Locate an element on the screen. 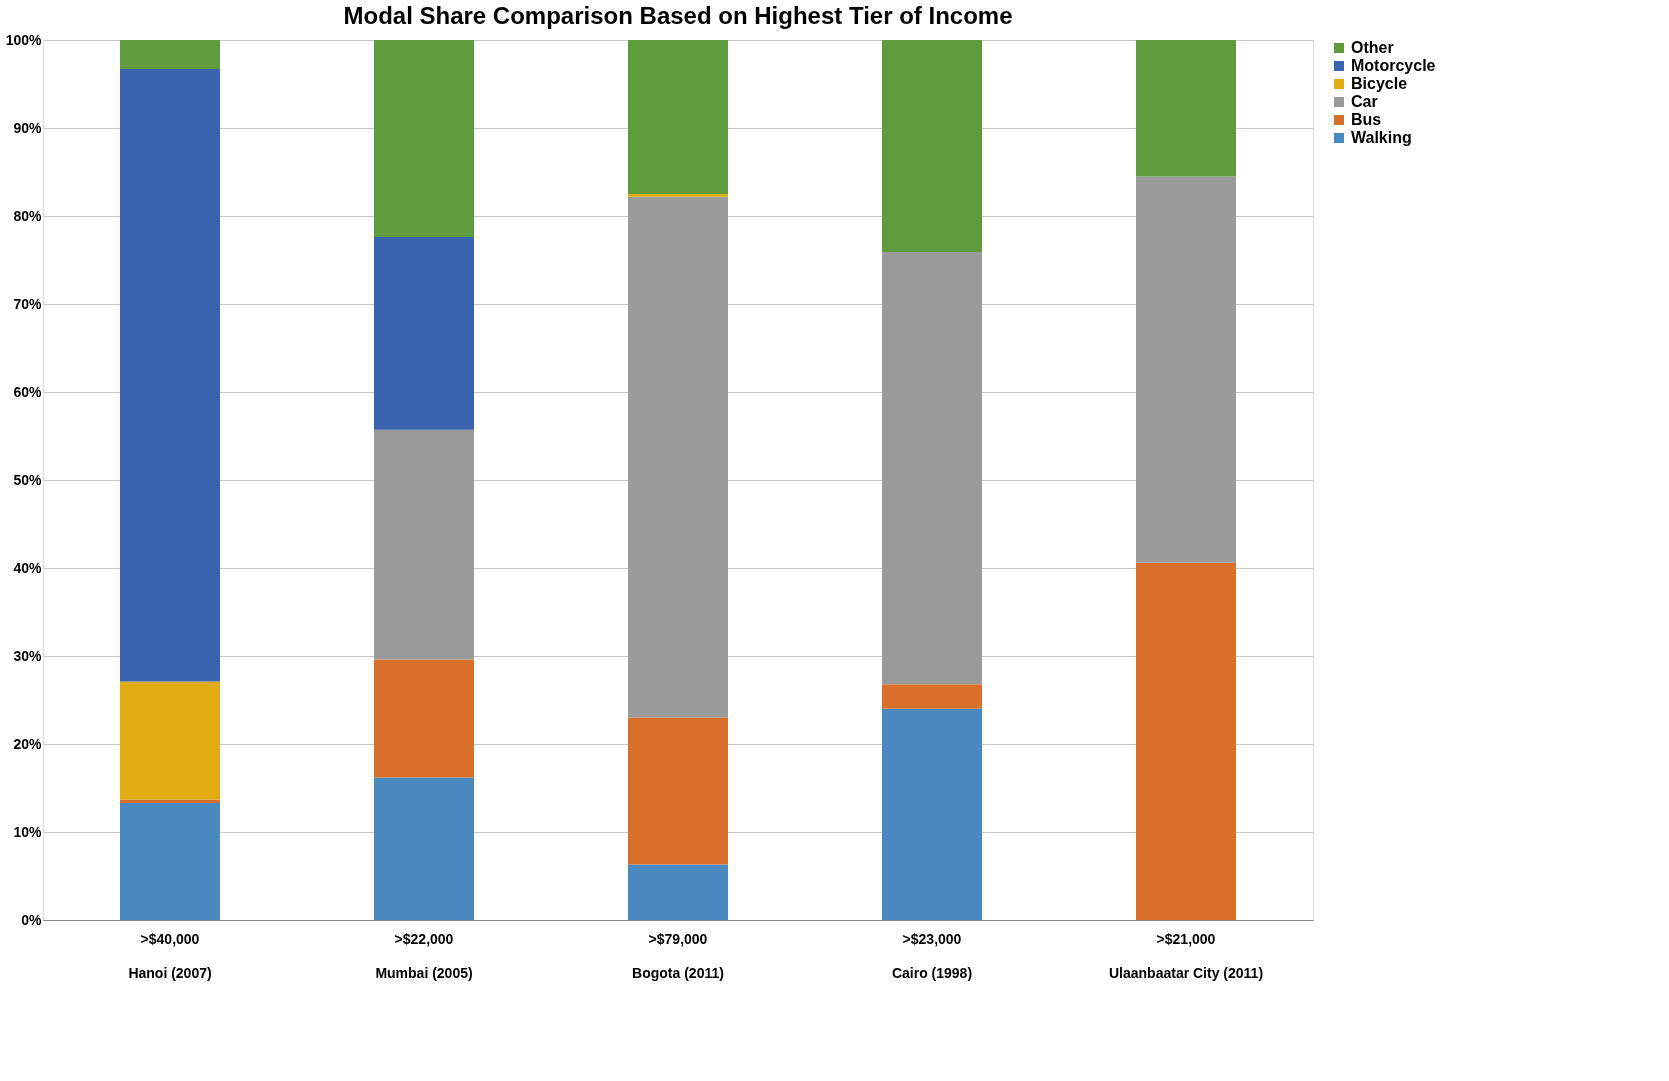 Image resolution: width=1669 pixels, height=1081 pixels. category-label: >$22,000 Mumbai (2005) is located at coordinates (424, 955).